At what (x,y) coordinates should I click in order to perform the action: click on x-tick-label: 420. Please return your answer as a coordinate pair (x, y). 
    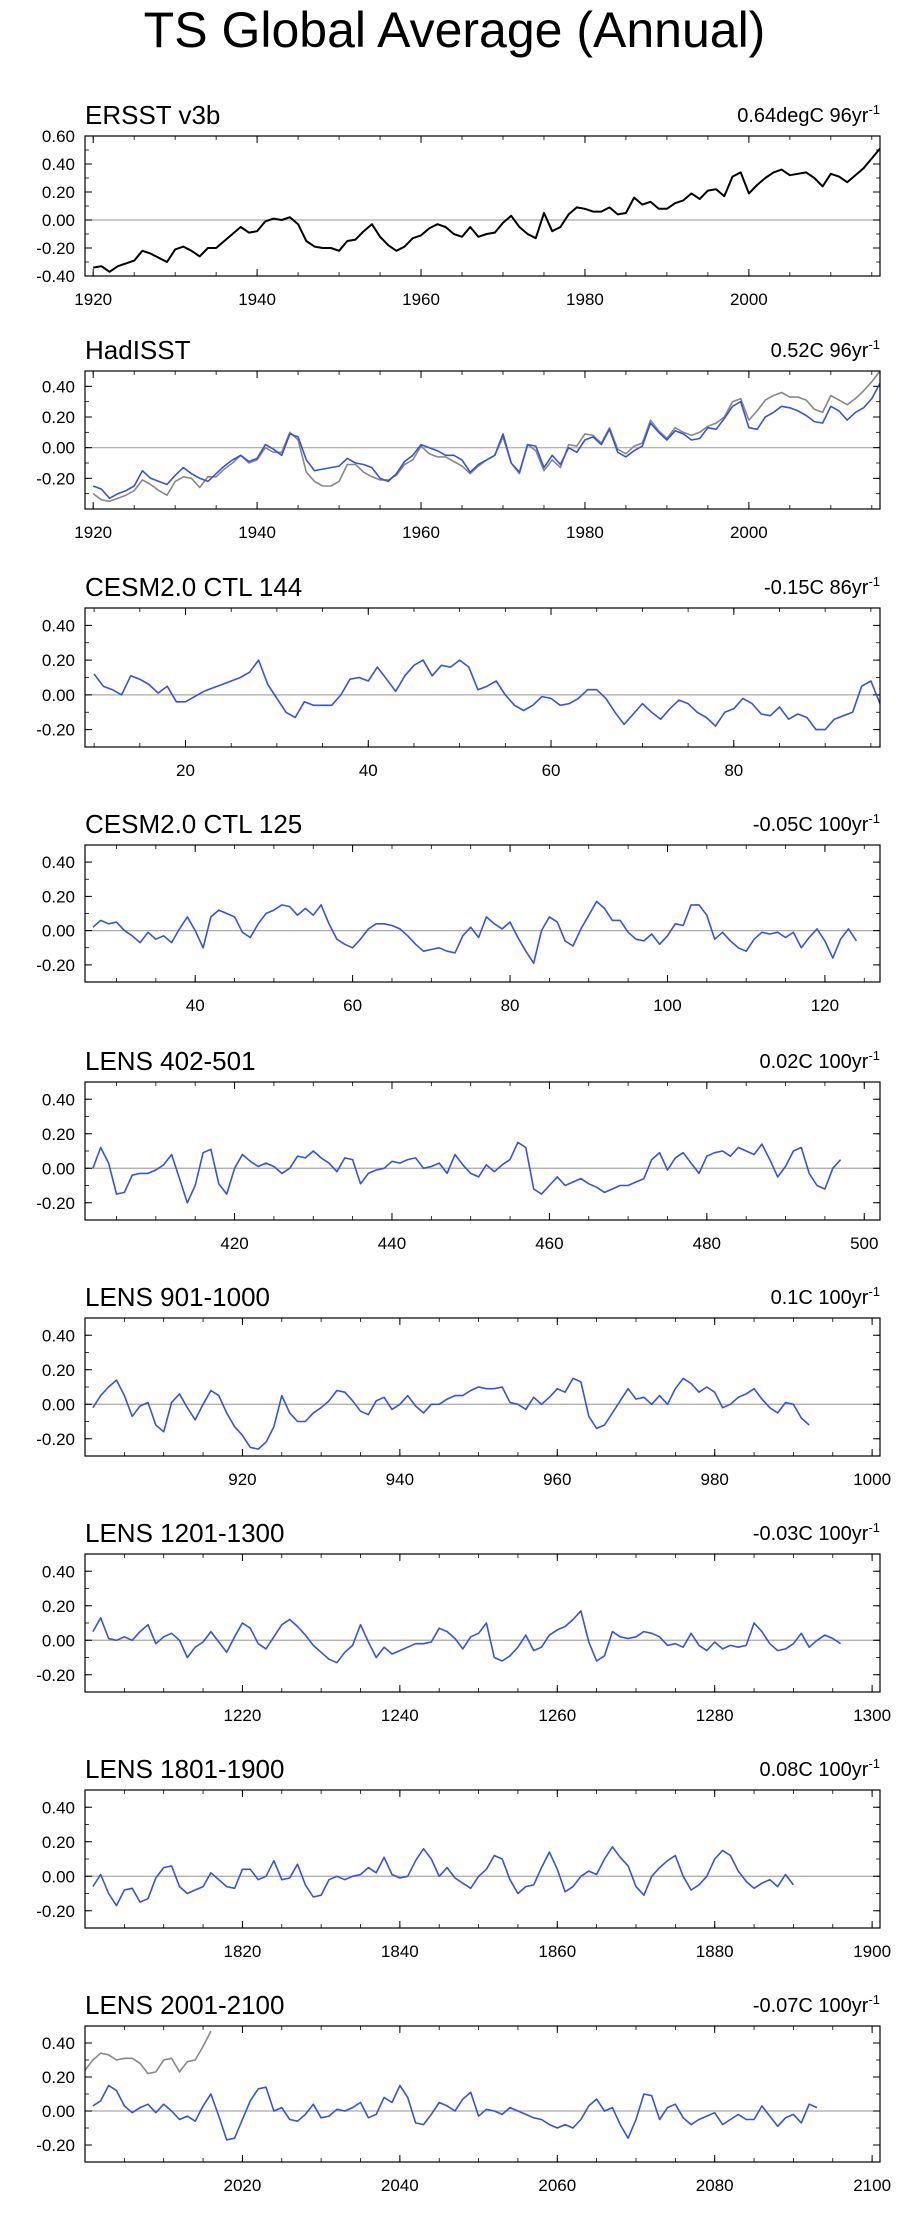
    Looking at the image, I should click on (234, 1243).